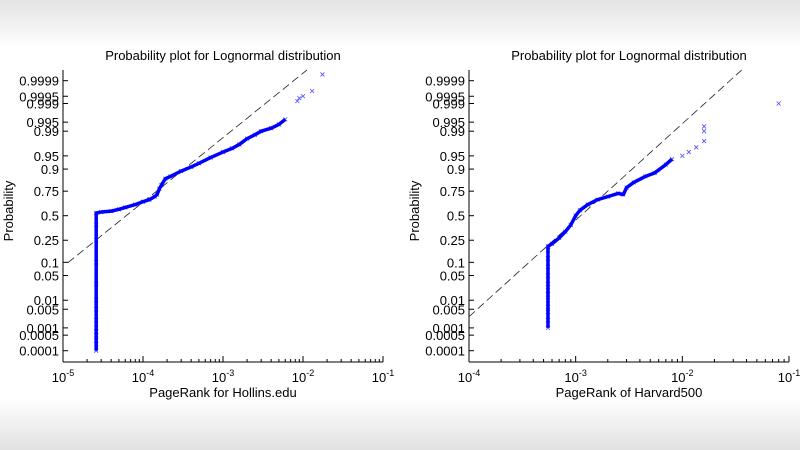  I want to click on reference-line, so click(187, 166).